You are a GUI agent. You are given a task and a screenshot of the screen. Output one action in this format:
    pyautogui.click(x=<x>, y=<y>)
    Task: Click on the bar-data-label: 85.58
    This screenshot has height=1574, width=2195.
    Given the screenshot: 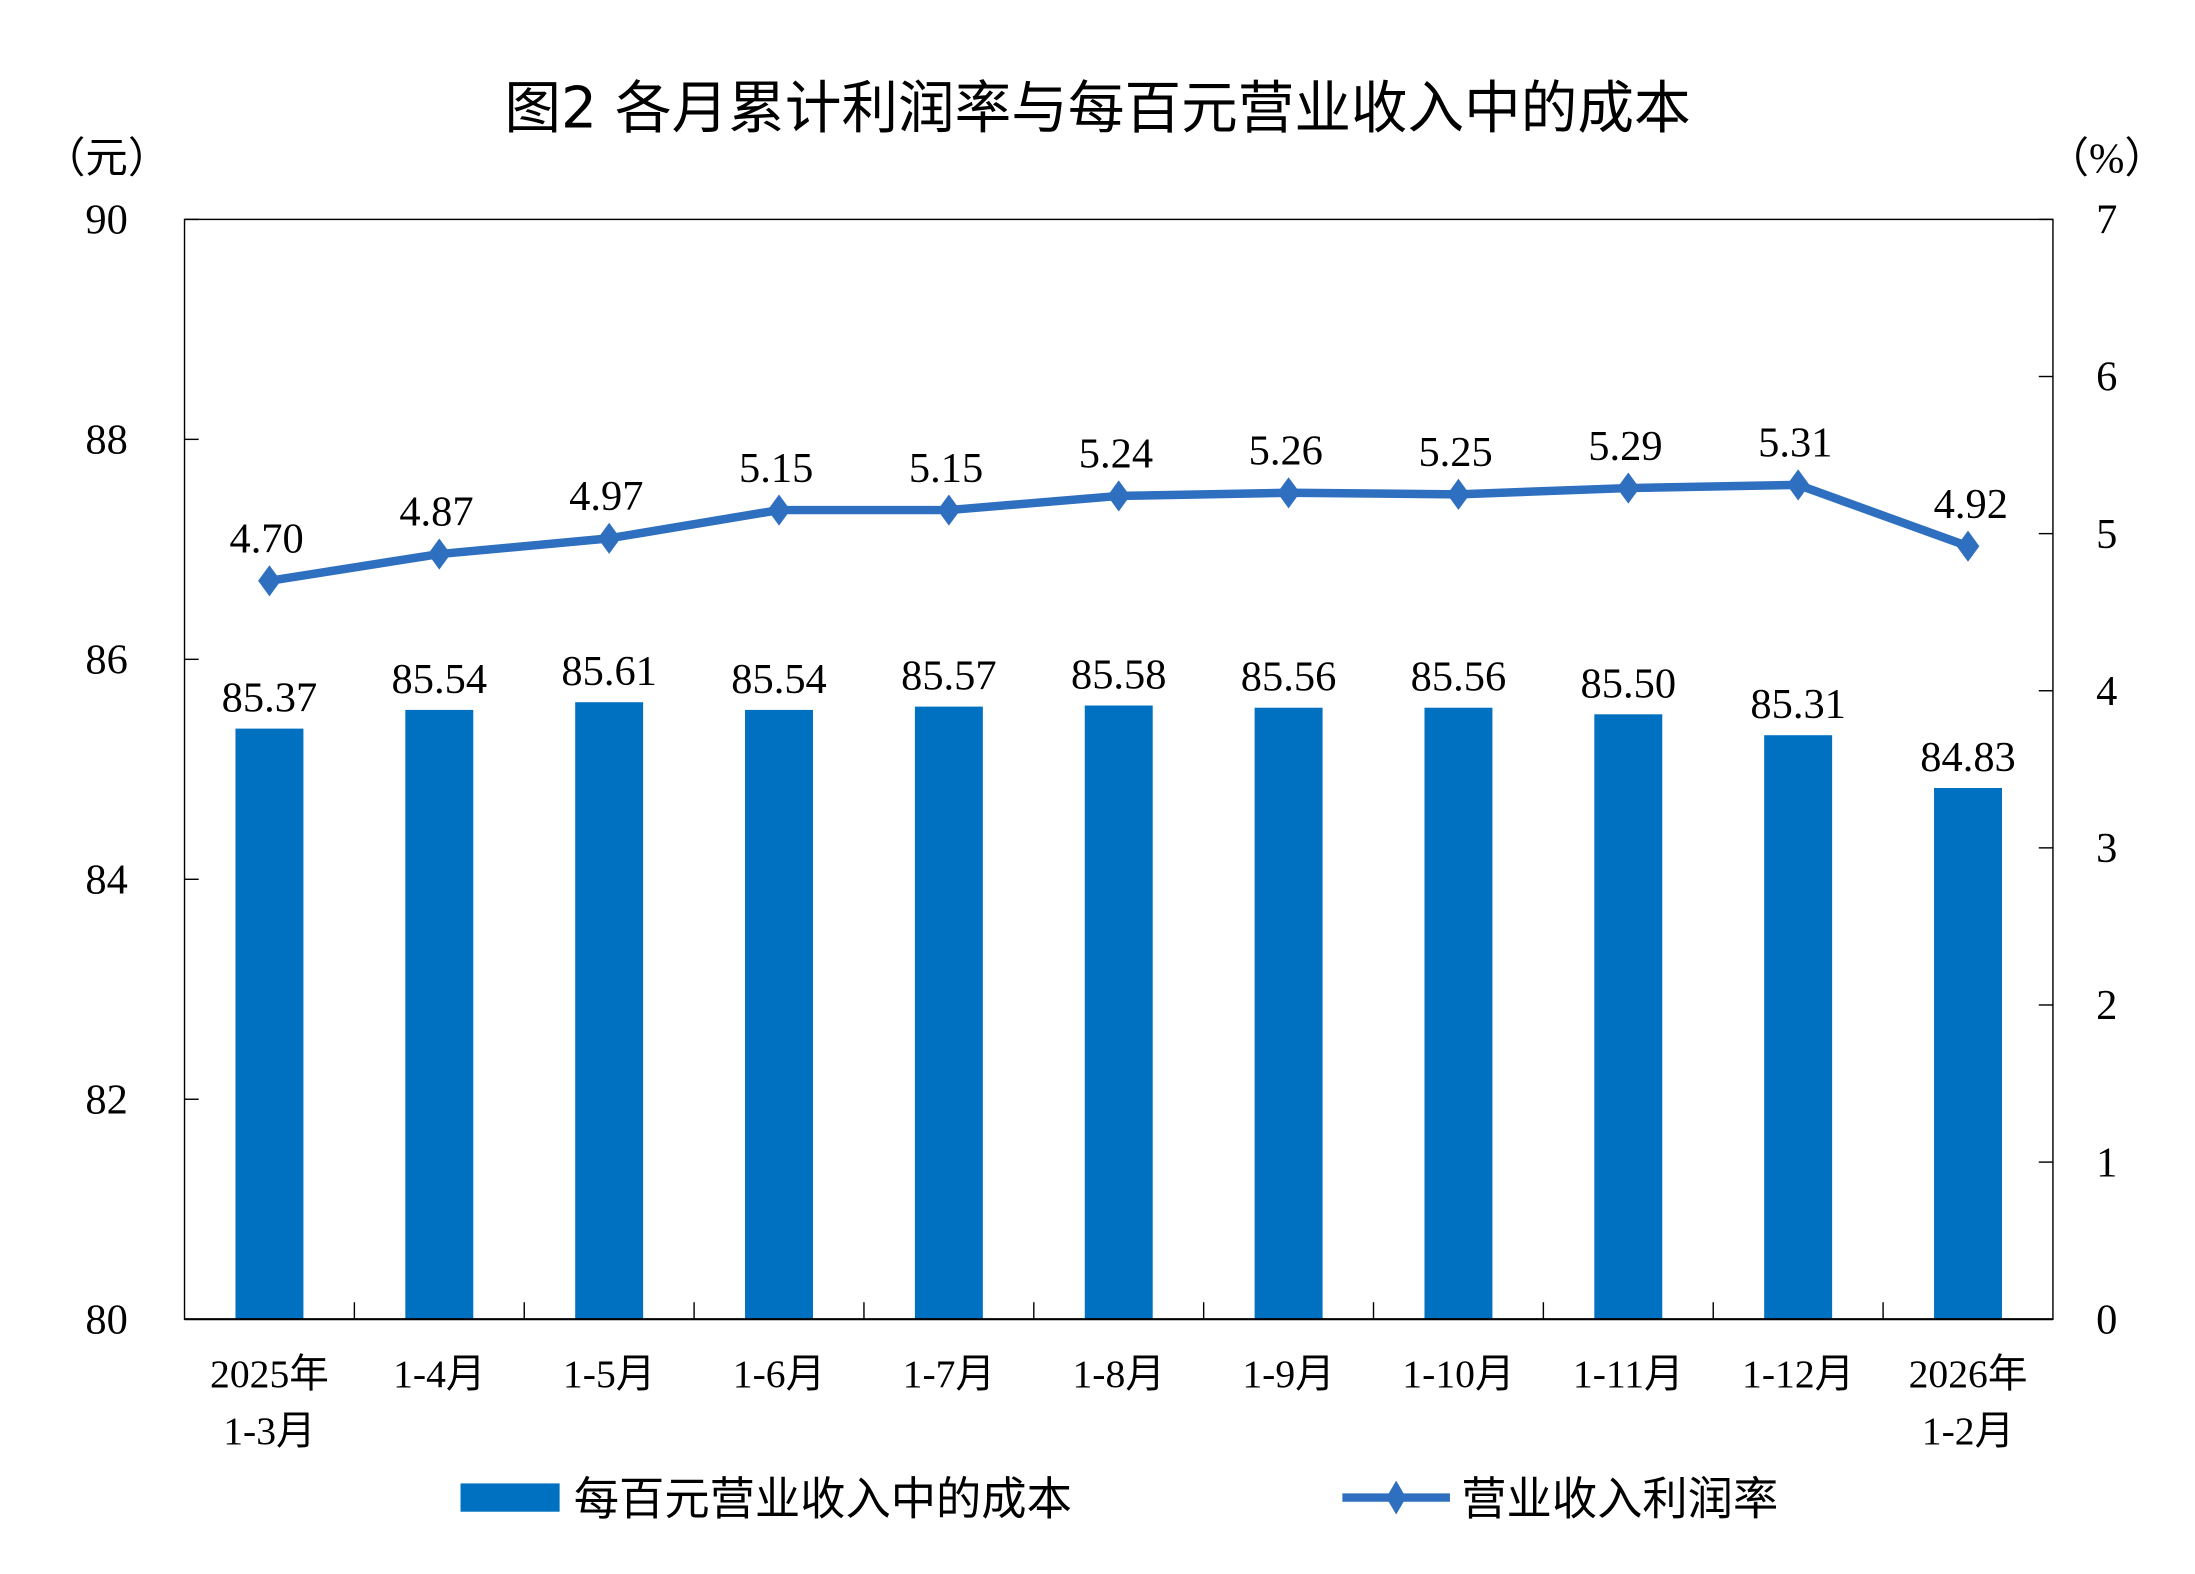 What is the action you would take?
    pyautogui.click(x=1119, y=675)
    